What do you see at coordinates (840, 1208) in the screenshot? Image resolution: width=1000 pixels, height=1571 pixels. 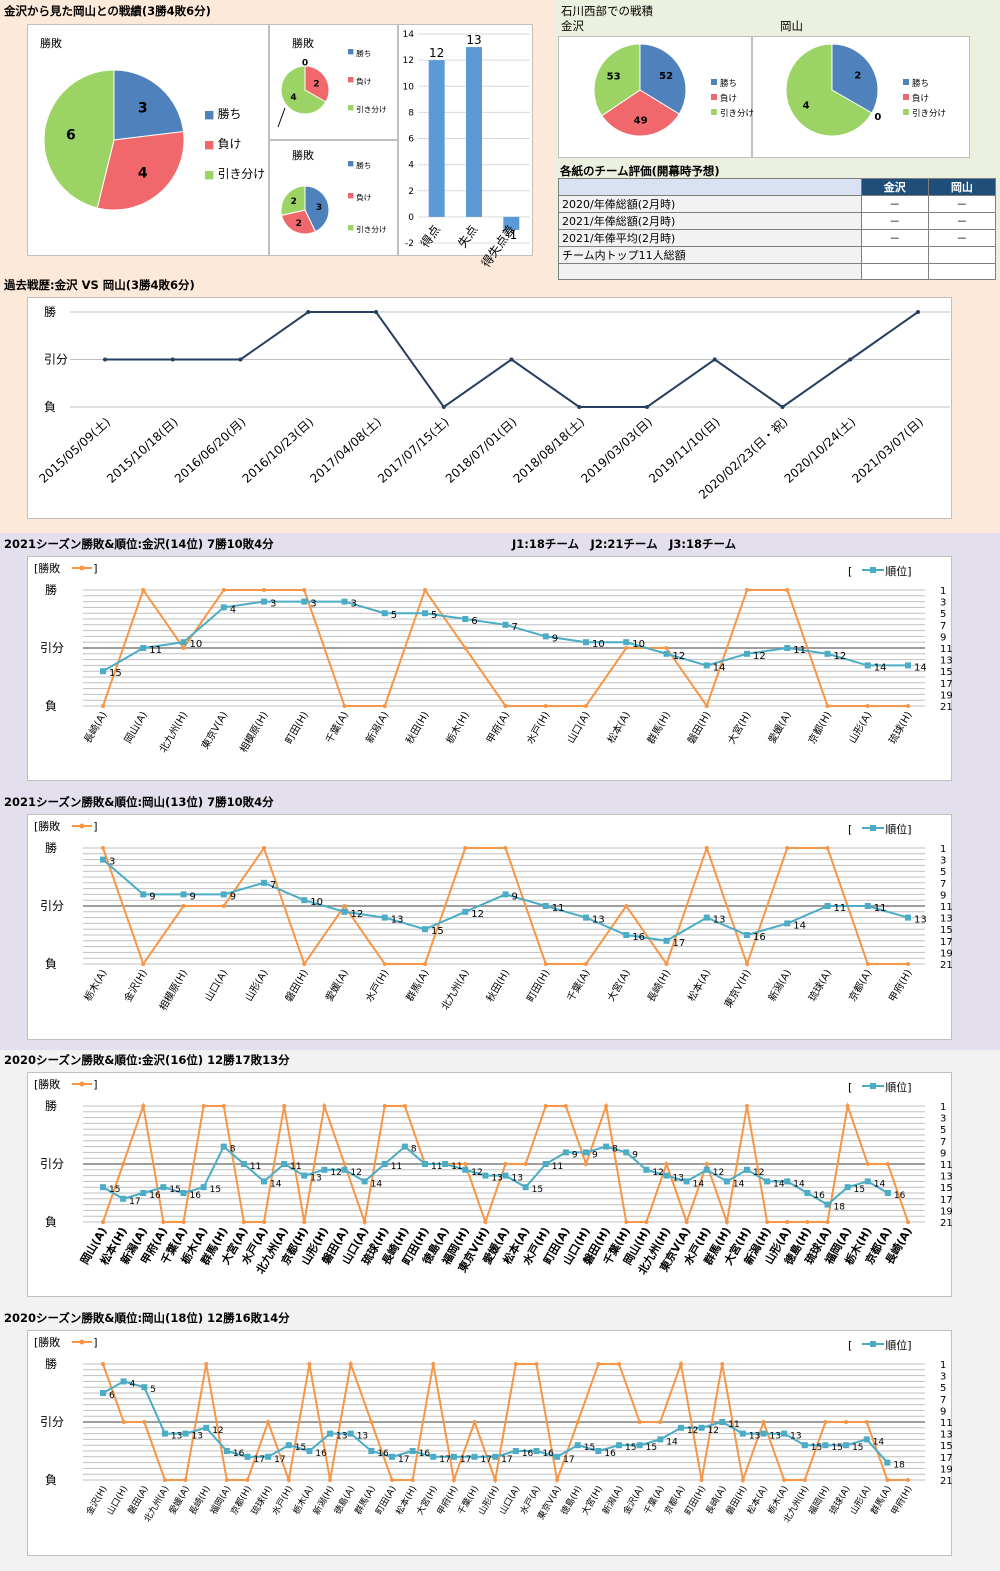 I see `rank-value-label: 18` at bounding box center [840, 1208].